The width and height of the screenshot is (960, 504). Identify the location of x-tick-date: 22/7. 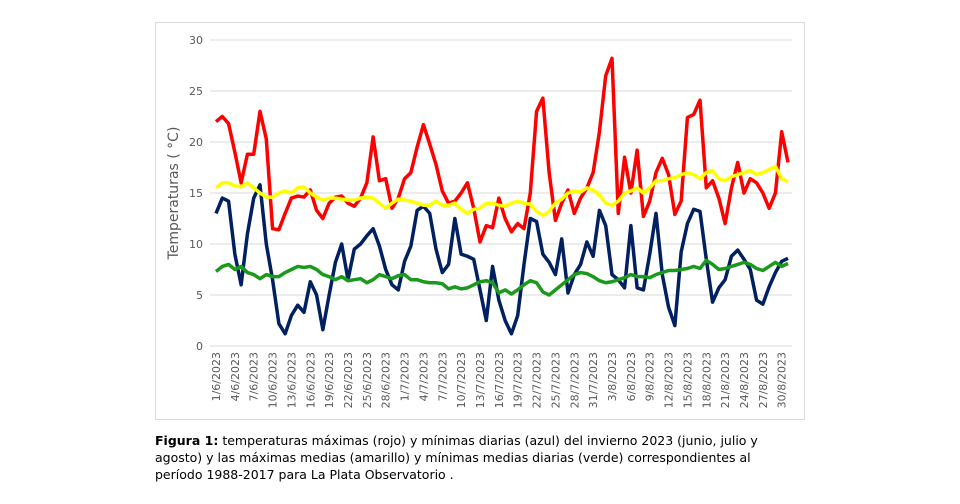
(537, 396).